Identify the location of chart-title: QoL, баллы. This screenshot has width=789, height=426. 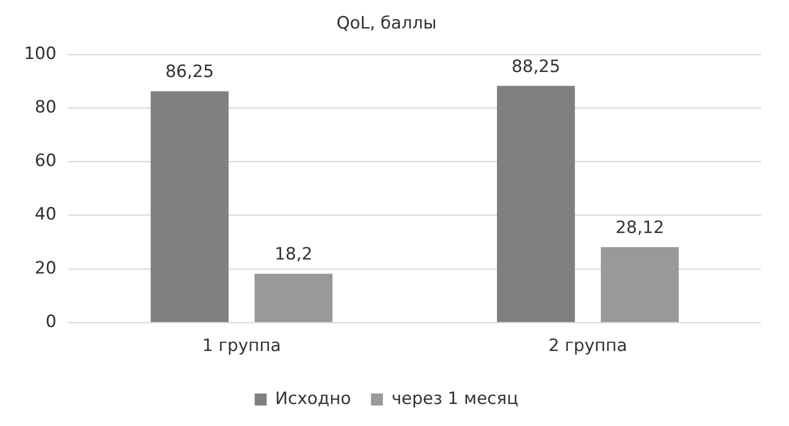
(386, 24).